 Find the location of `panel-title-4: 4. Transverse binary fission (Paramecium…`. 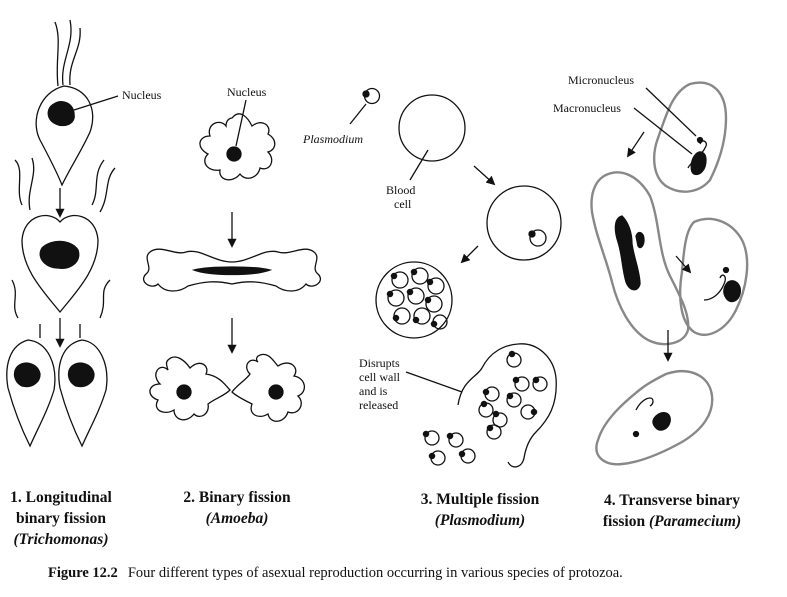

panel-title-4: 4. Transverse binary fission (Paramecium… is located at coordinates (672, 511).